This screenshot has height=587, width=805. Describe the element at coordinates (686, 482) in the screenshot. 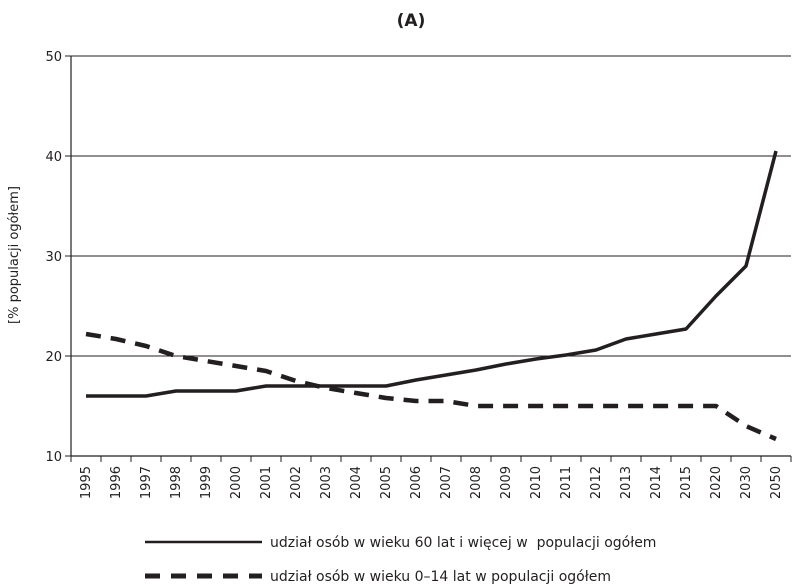

I see `x-tick-label-2015: 2015` at that location.